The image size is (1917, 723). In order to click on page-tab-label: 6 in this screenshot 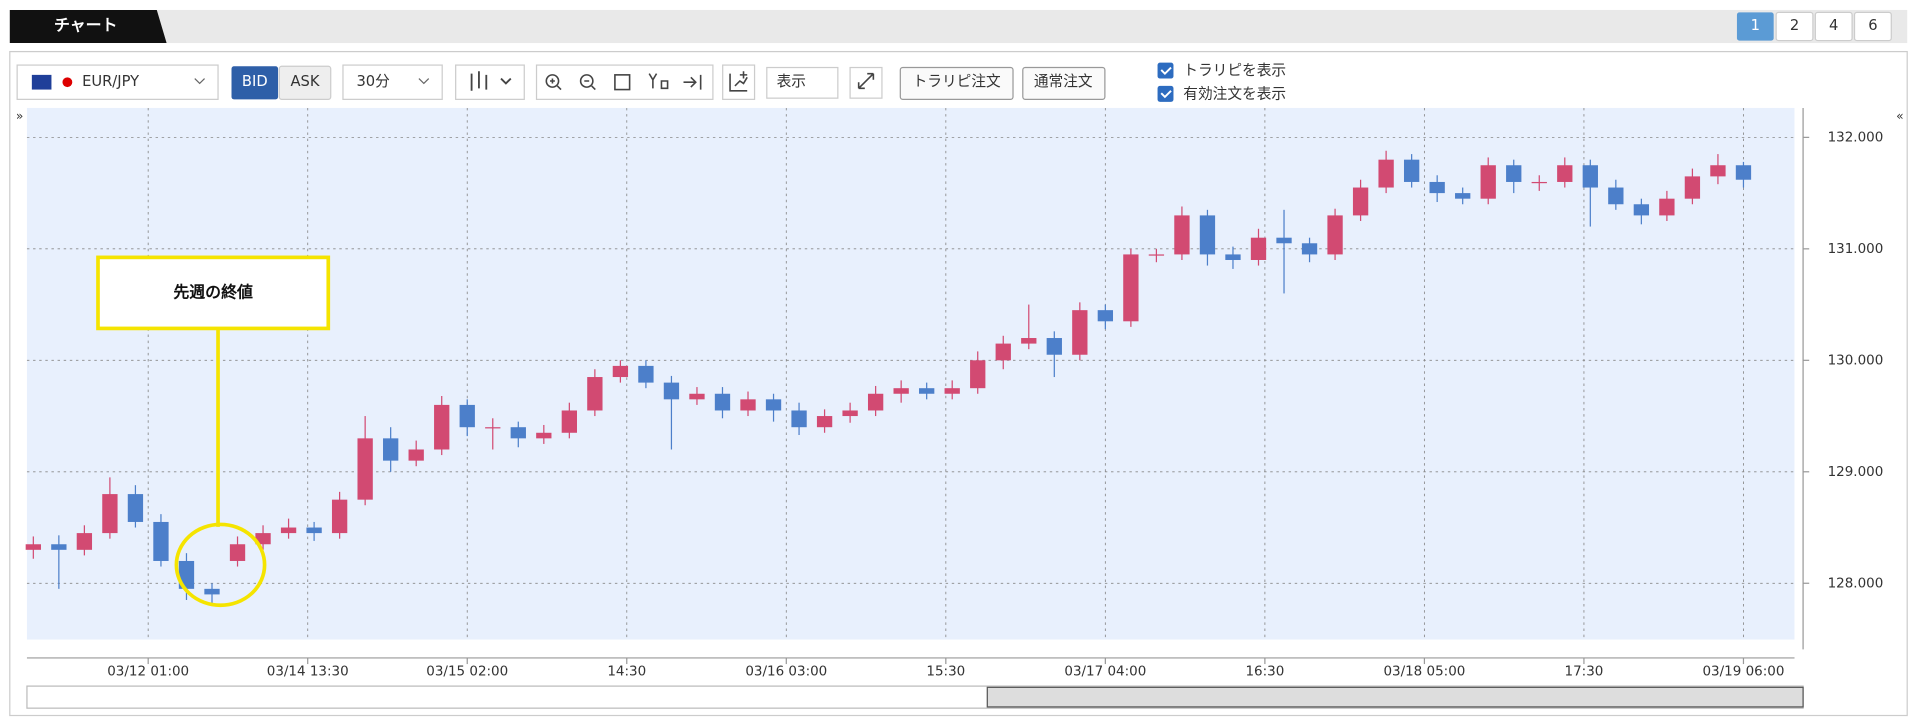, I will do `click(1872, 25)`.